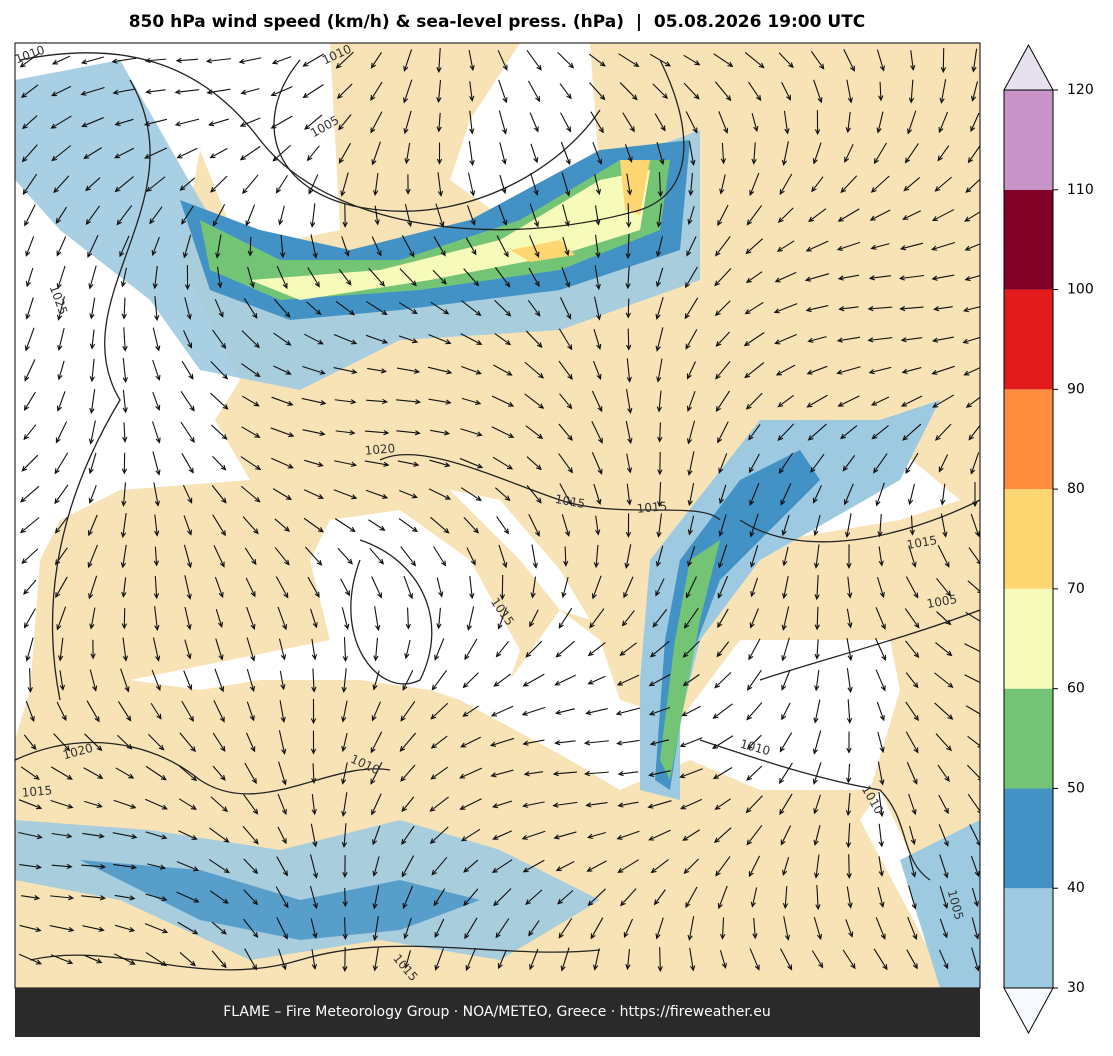  What do you see at coordinates (1080, 190) in the screenshot?
I see `colorbar-tick-label: 110` at bounding box center [1080, 190].